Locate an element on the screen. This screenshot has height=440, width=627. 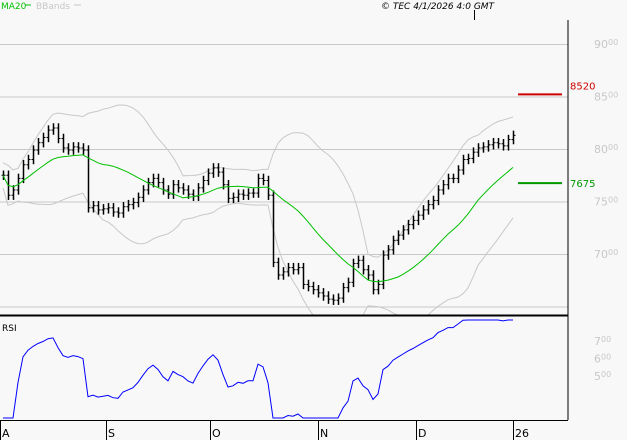
rsi-label: RSI is located at coordinates (9, 329).